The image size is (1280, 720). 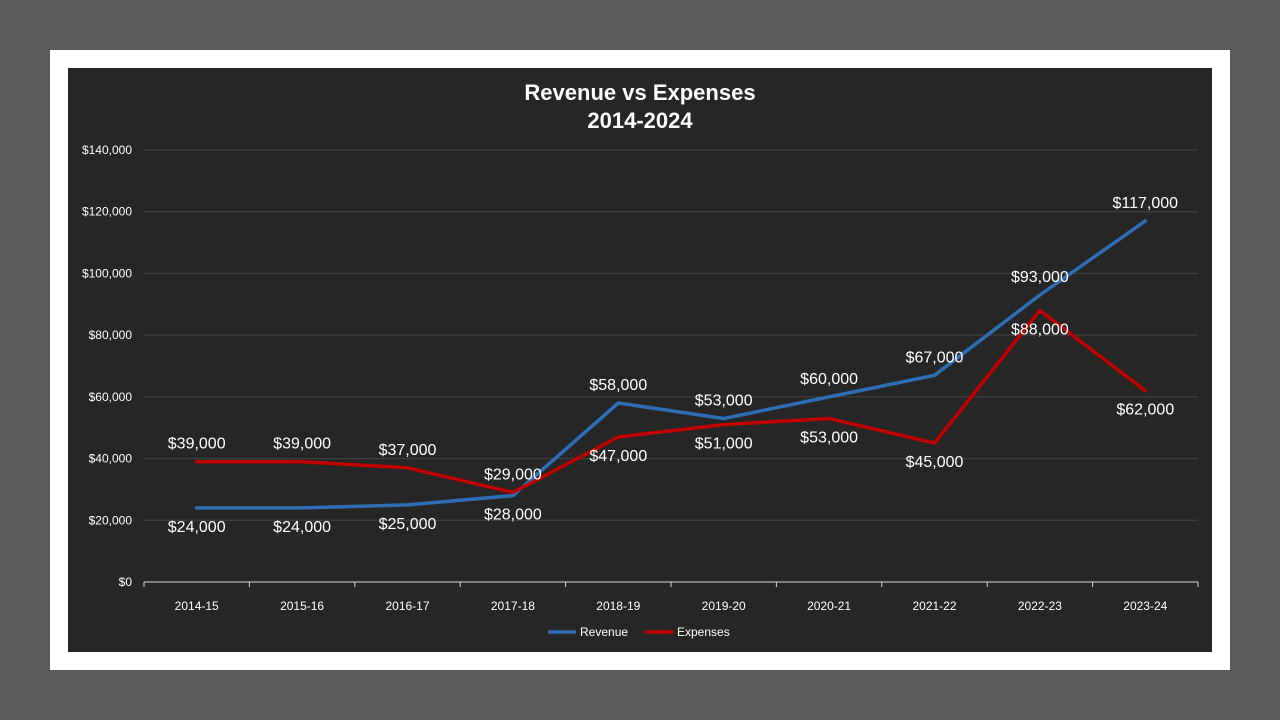 I want to click on data-label-expenses: $88,000, so click(x=1040, y=329).